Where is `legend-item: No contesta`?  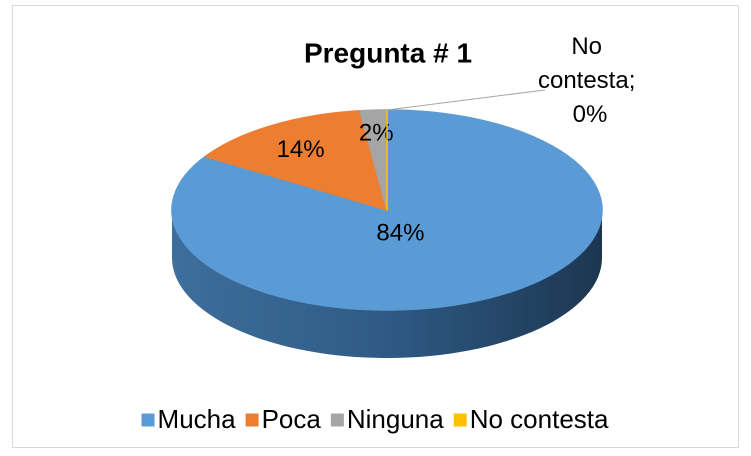 legend-item: No contesta is located at coordinates (531, 419).